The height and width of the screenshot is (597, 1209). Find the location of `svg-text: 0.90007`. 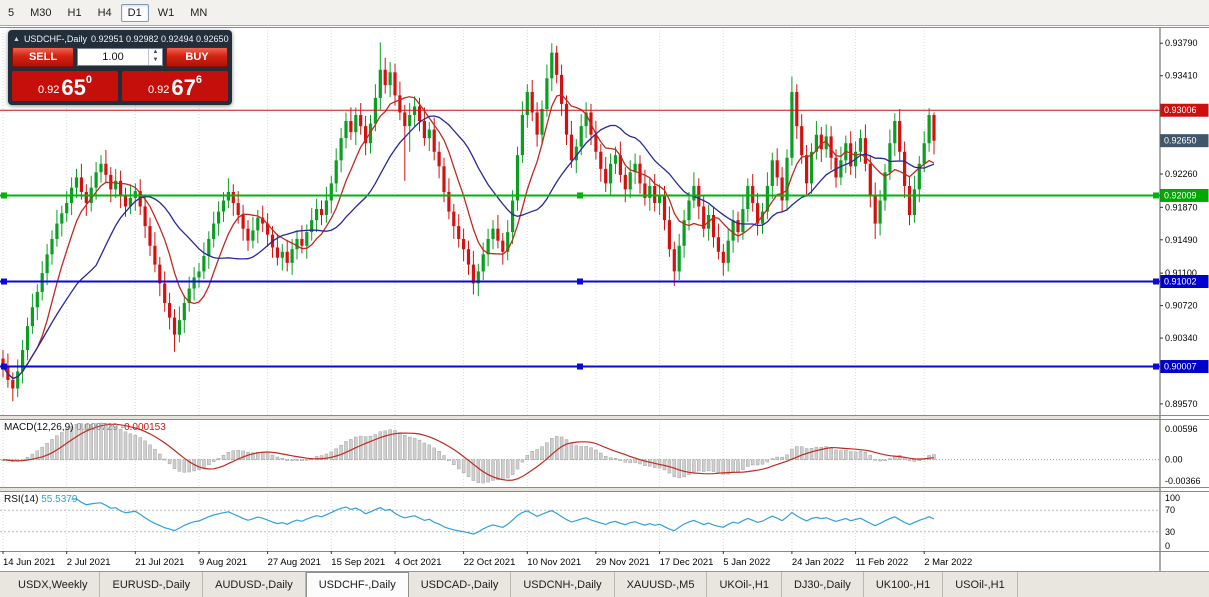

svg-text: 0.90007 is located at coordinates (1180, 367).